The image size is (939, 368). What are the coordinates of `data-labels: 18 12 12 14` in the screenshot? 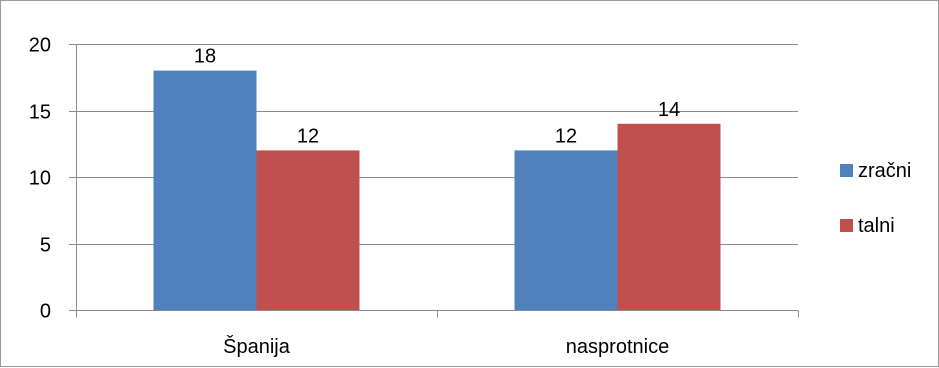 It's located at (437, 97).